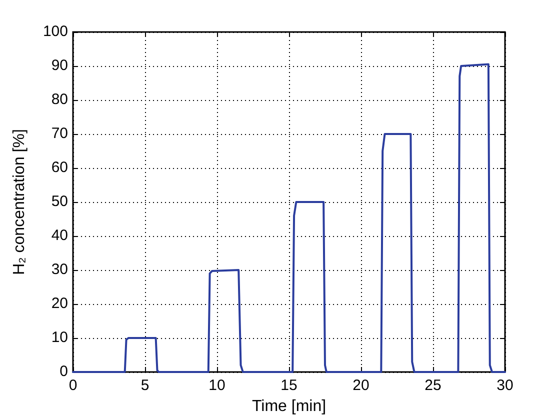 Image resolution: width=560 pixels, height=420 pixels. What do you see at coordinates (59, 65) in the screenshot?
I see `y-tick-label: 90` at bounding box center [59, 65].